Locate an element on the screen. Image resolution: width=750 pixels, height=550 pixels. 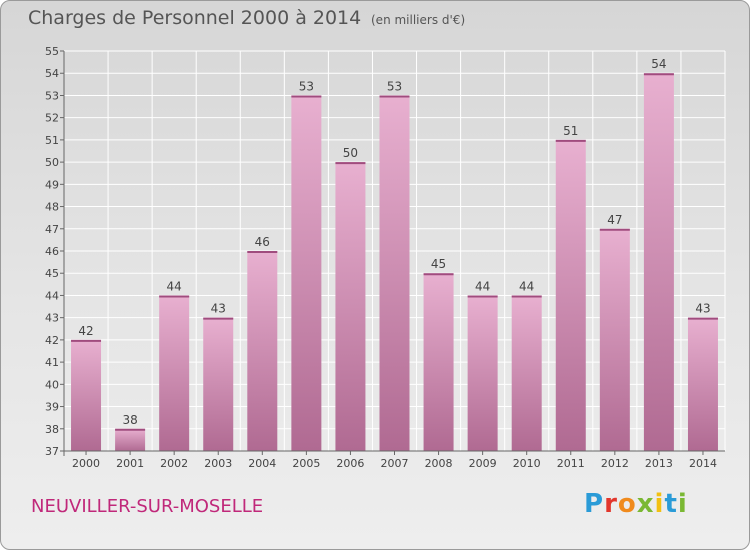
y-tick-label: 53 is located at coordinates (52, 95).